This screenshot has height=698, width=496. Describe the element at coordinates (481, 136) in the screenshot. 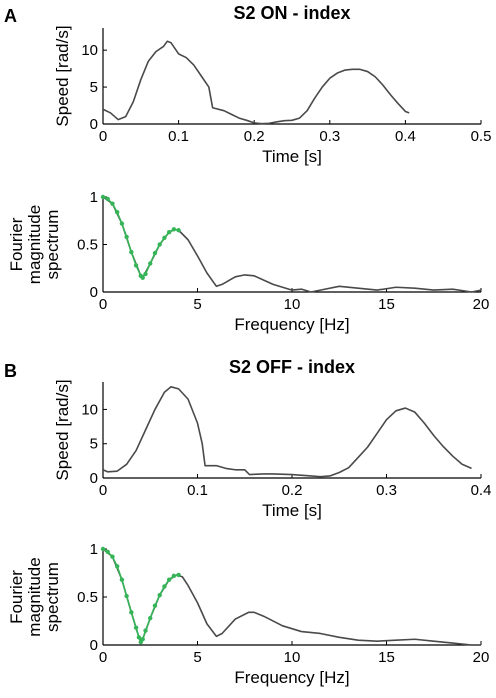

I see `x-tick-label: 0.5` at that location.